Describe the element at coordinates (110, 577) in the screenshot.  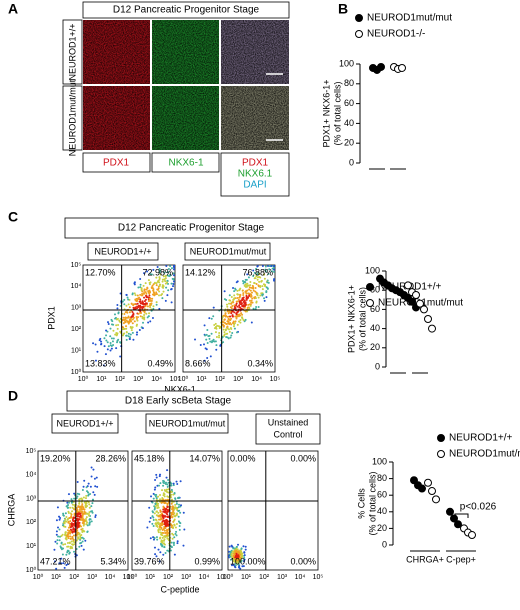
I see `x-tick-label: 10⁴` at that location.